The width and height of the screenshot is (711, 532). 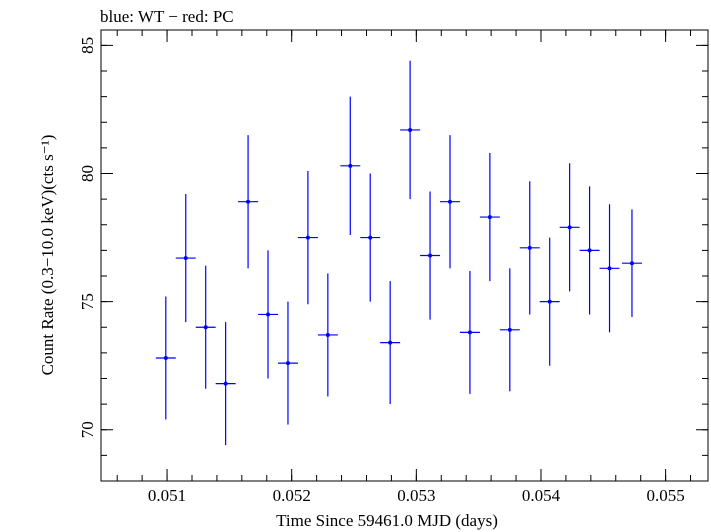 What do you see at coordinates (292, 495) in the screenshot?
I see `x-tick-label: 0.052` at bounding box center [292, 495].